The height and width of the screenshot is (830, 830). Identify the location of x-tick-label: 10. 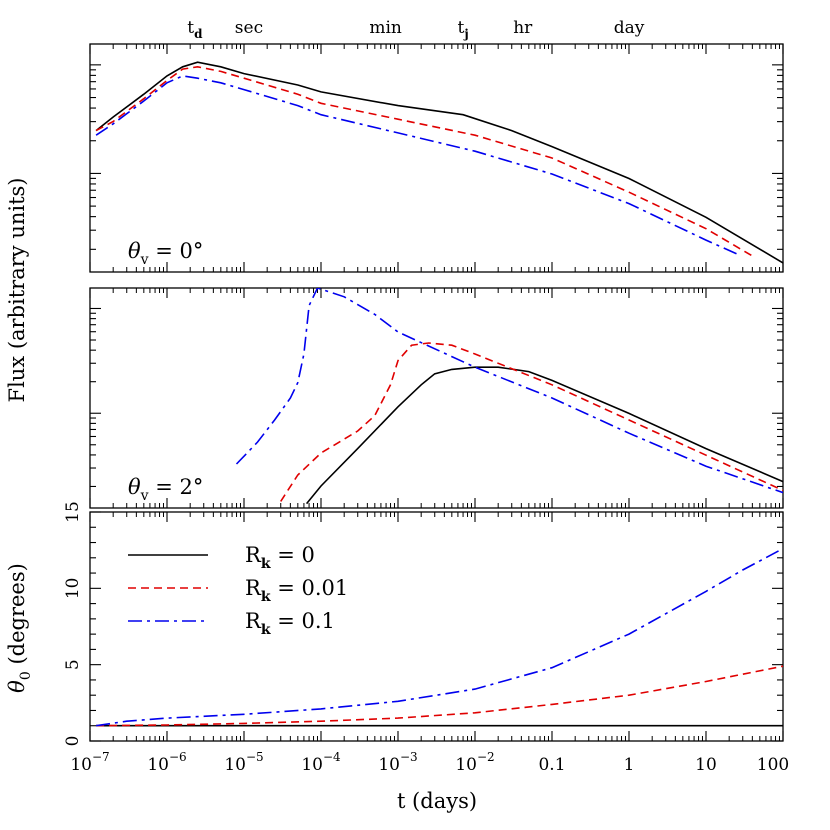
(706, 765).